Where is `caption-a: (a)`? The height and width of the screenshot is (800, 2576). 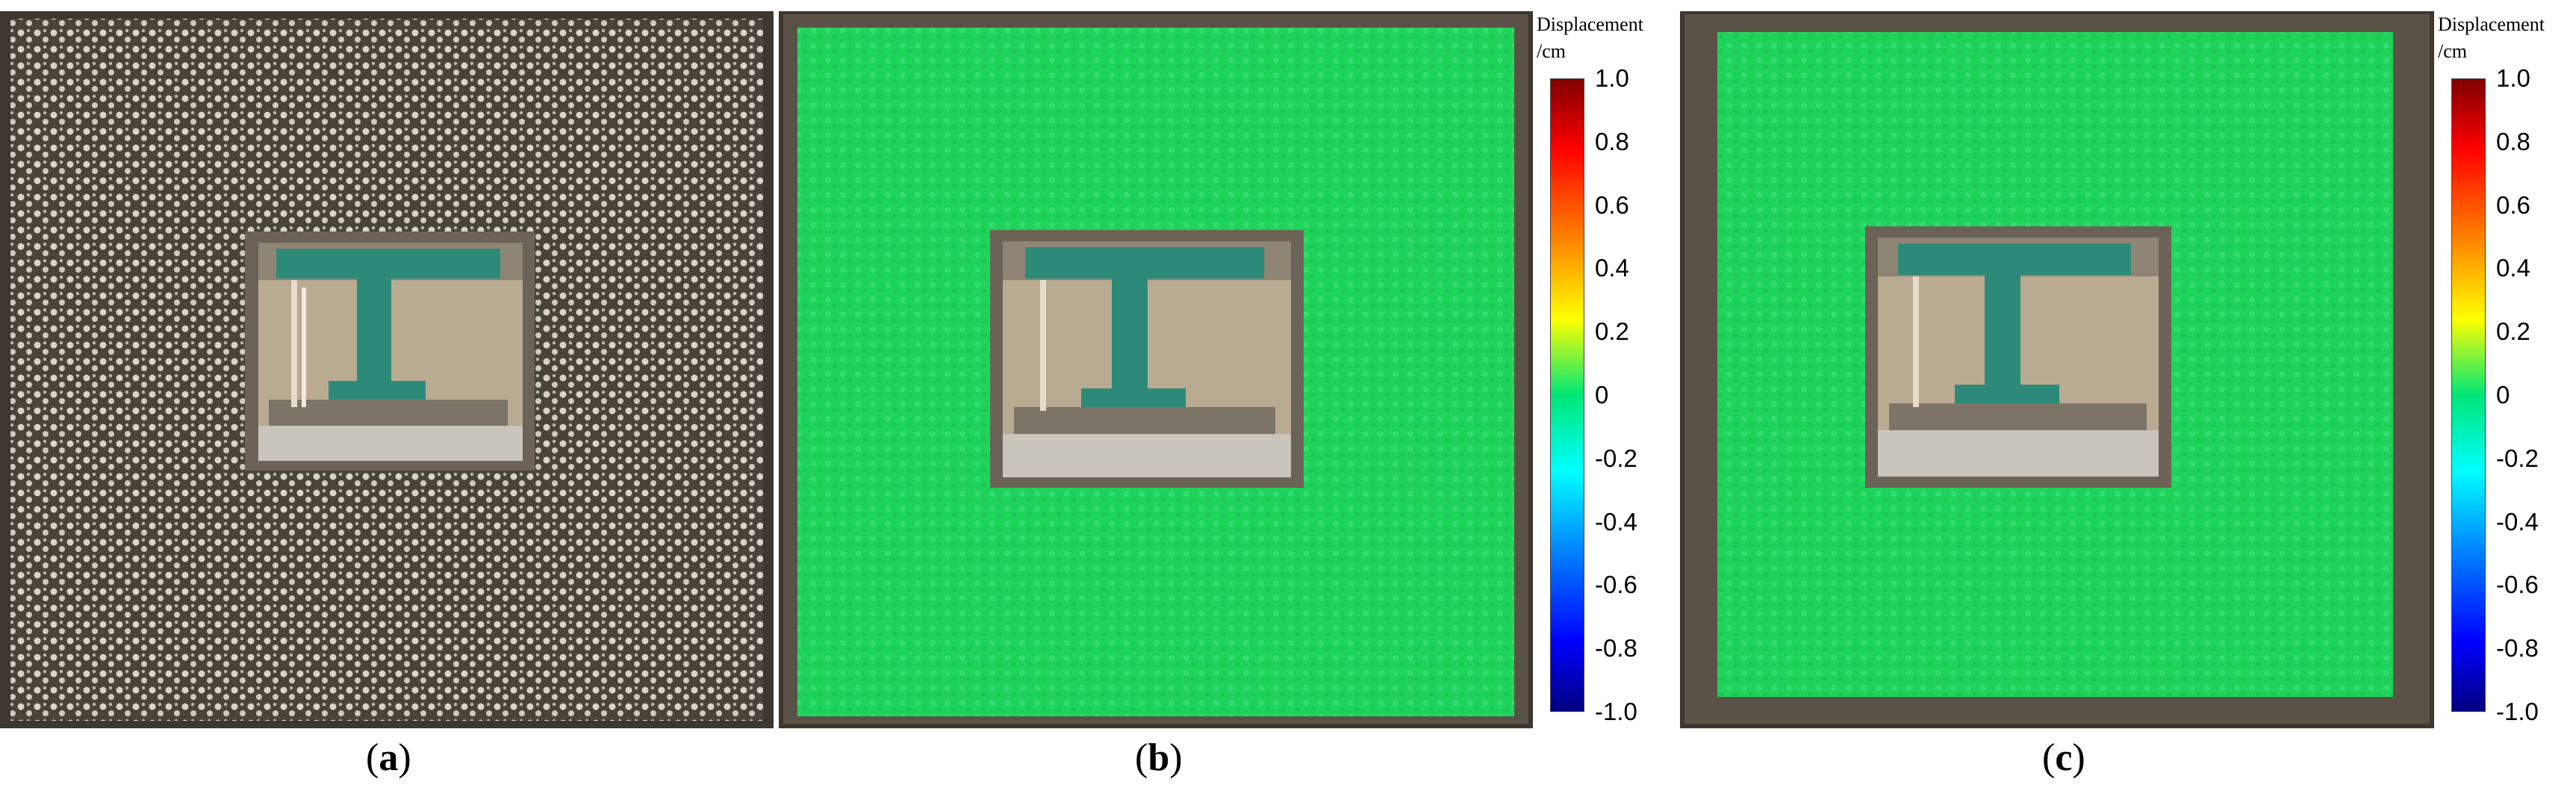
caption-a: (a) is located at coordinates (388, 758).